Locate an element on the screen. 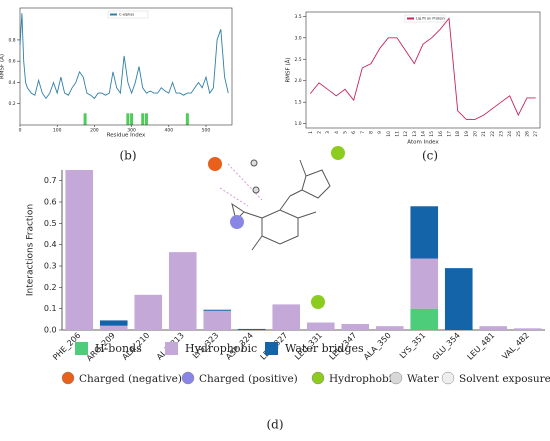 This screenshot has height=441, width=550. legend-label: Charged (positive) is located at coordinates (248, 379).